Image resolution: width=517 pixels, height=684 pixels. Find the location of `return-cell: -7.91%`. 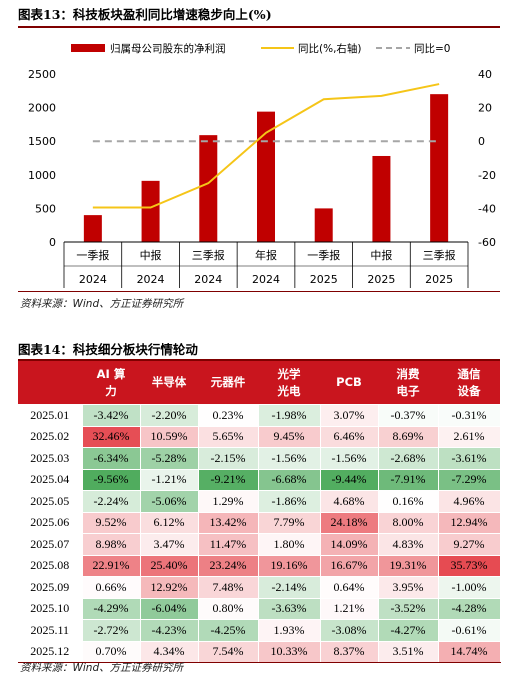

return-cell: -7.91% is located at coordinates (408, 479).